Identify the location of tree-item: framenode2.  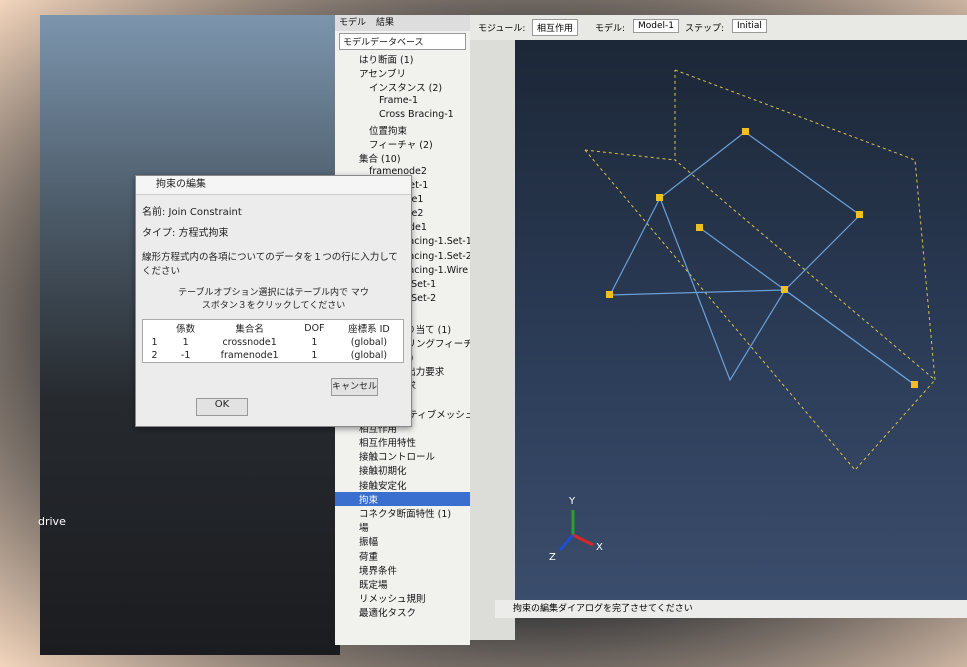
(398, 171).